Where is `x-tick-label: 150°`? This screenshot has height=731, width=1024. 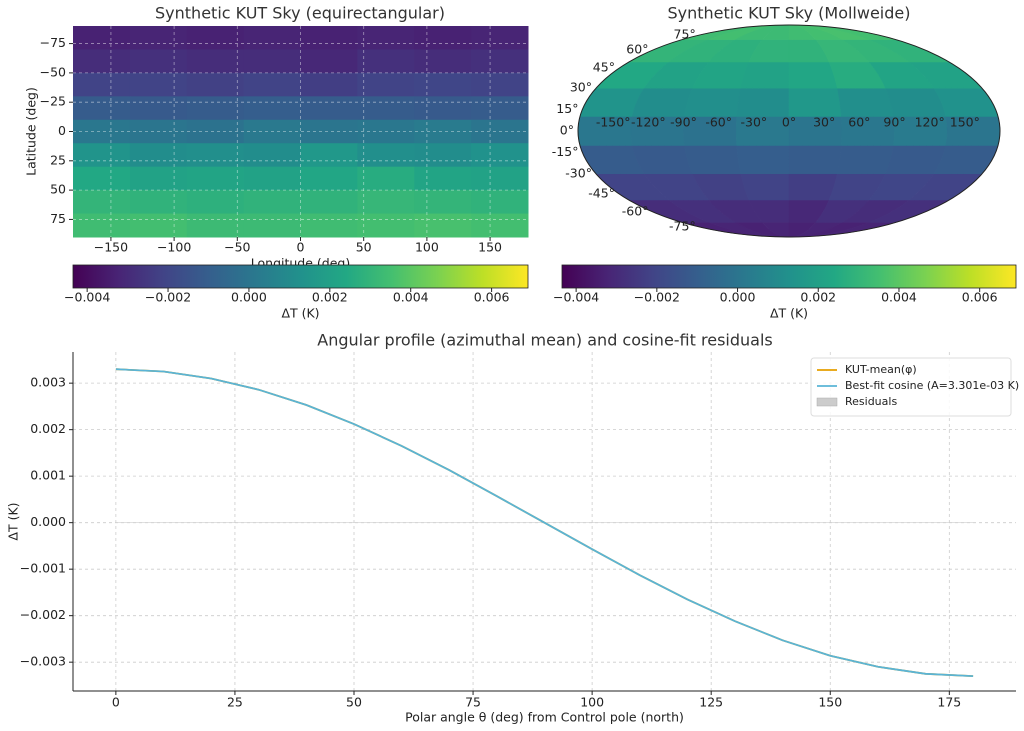
x-tick-label: 150° is located at coordinates (965, 122).